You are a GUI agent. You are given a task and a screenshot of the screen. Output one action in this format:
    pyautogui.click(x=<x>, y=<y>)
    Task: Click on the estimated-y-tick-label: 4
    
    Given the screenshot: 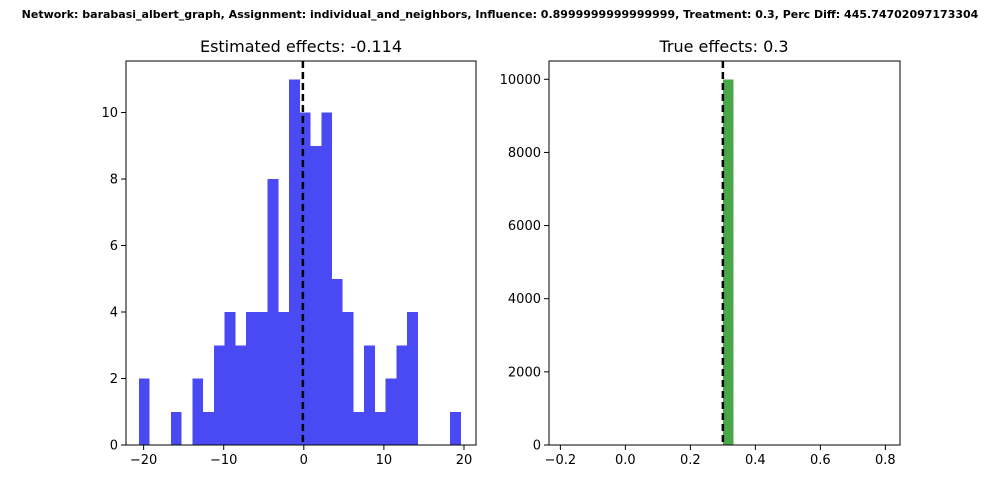 What is the action you would take?
    pyautogui.click(x=114, y=313)
    